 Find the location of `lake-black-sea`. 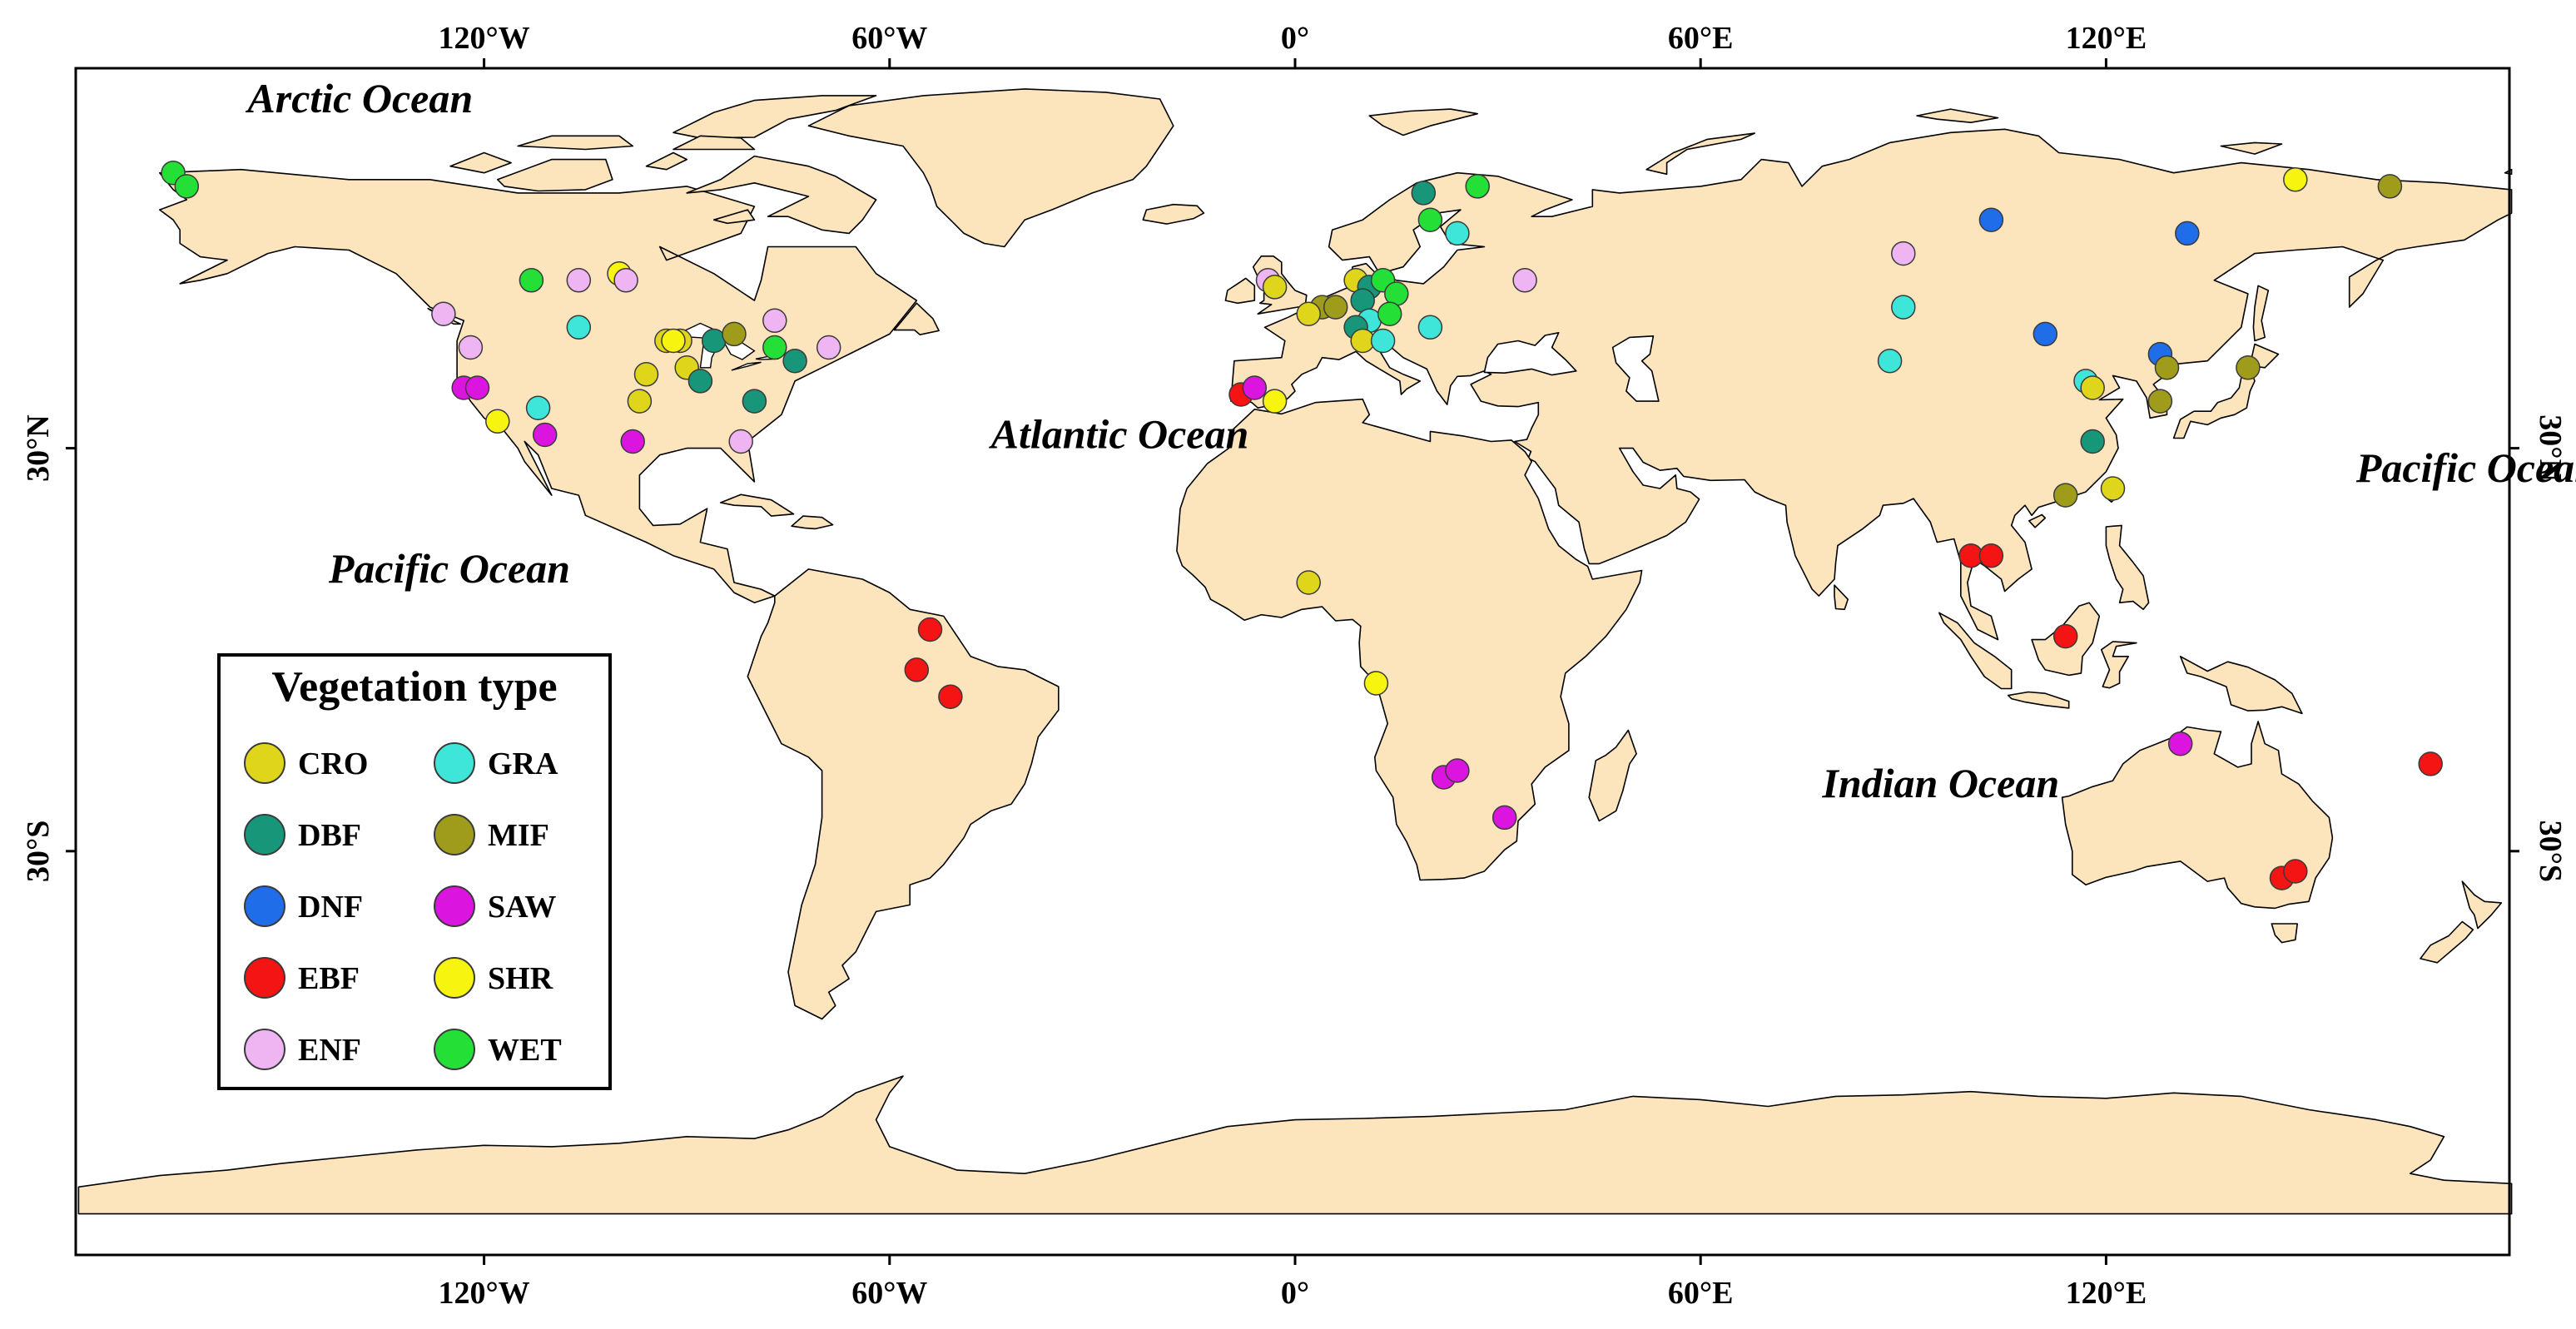

lake-black-sea is located at coordinates (1530, 354).